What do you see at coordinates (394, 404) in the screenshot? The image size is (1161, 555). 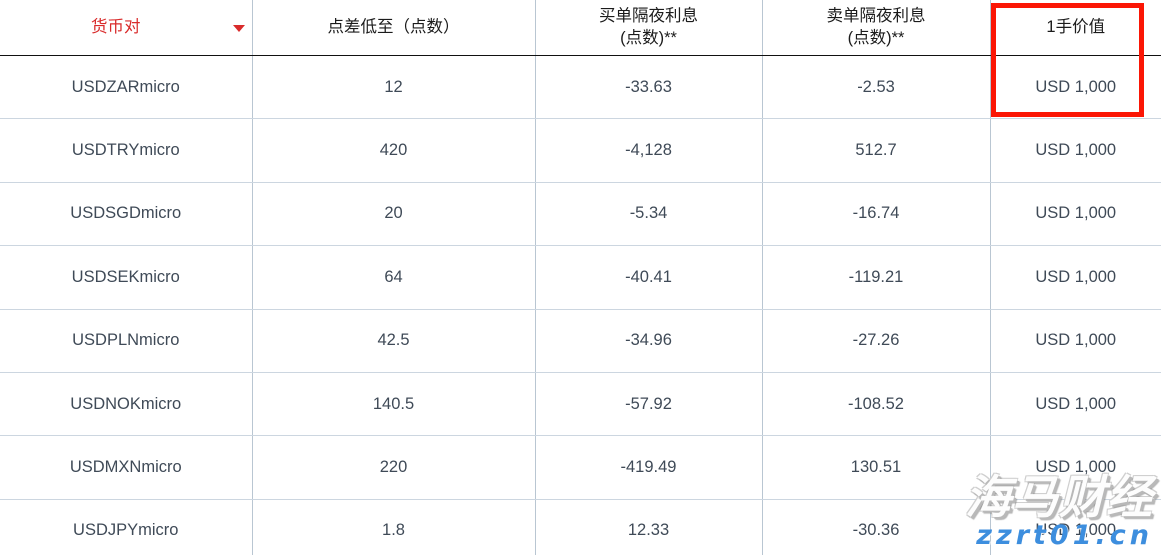 I see `cell-spread: 140.5` at bounding box center [394, 404].